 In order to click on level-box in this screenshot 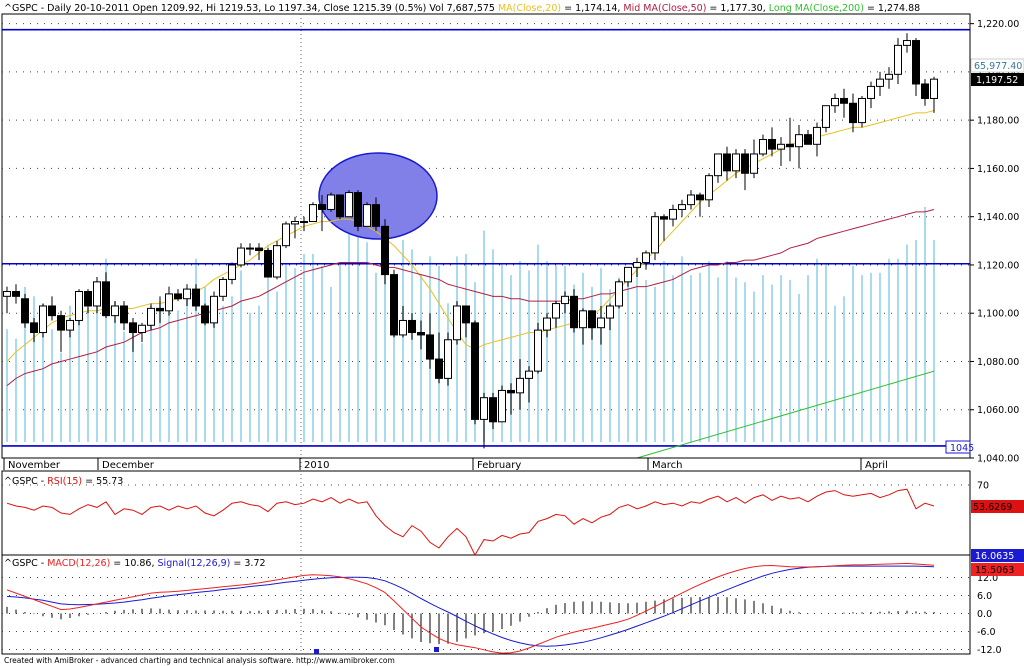, I will do `click(958, 447)`.